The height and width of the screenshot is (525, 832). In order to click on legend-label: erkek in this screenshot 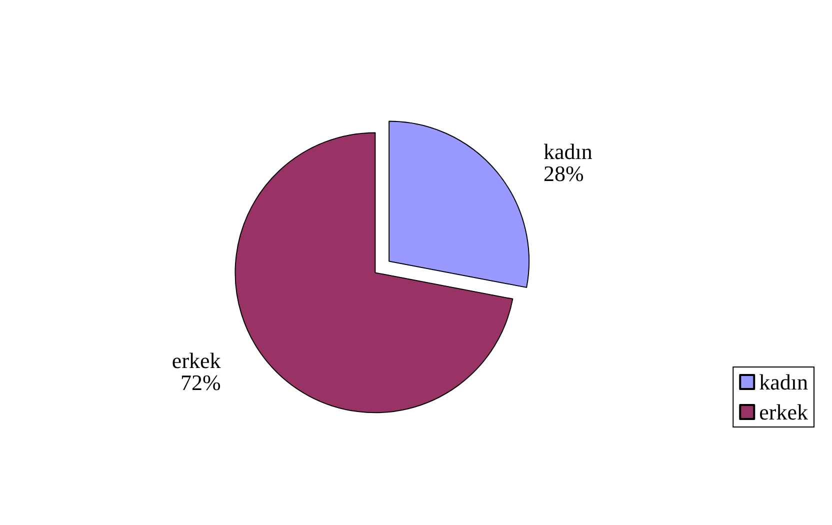, I will do `click(783, 412)`.